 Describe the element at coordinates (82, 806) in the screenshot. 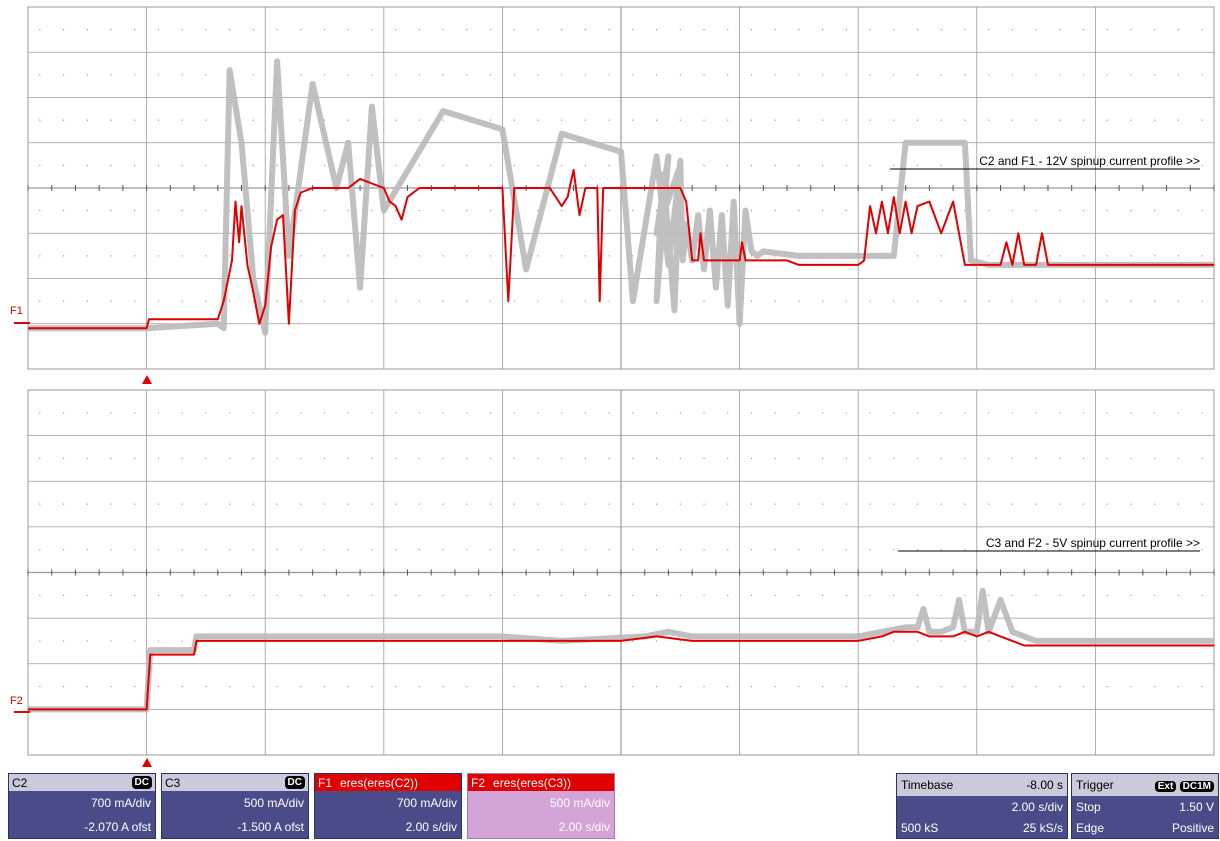

I see `channel-c2-panel: C2 DC 700 mA/div -2.070 A ofst` at that location.